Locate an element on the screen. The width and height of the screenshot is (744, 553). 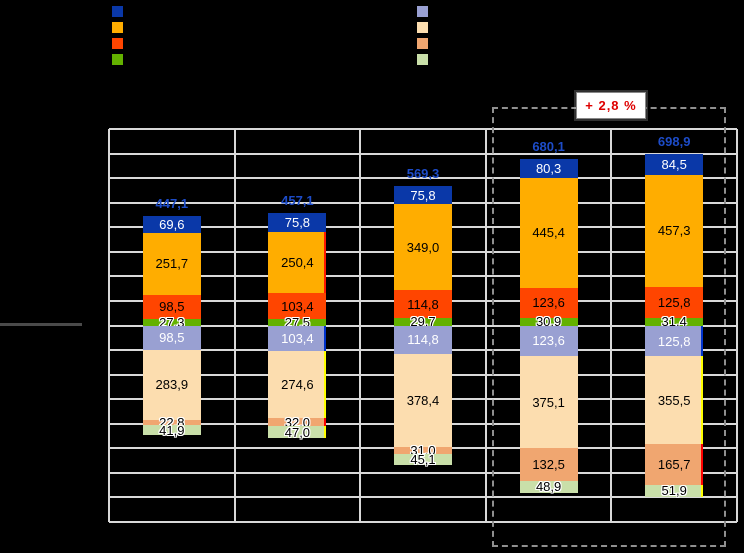
bar-segment-light-purple: 123,6 is located at coordinates (548, 340).